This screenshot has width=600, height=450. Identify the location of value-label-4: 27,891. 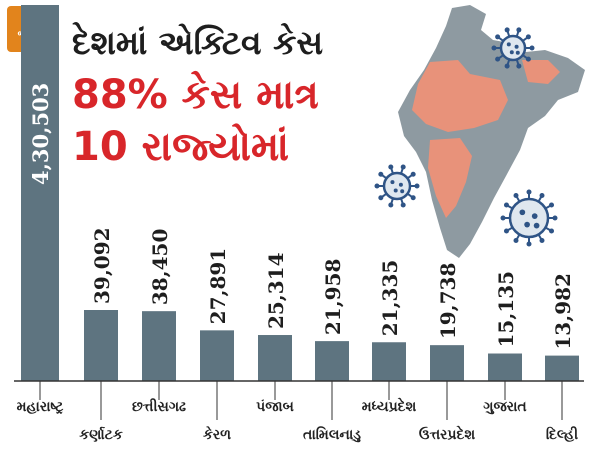
(218, 286).